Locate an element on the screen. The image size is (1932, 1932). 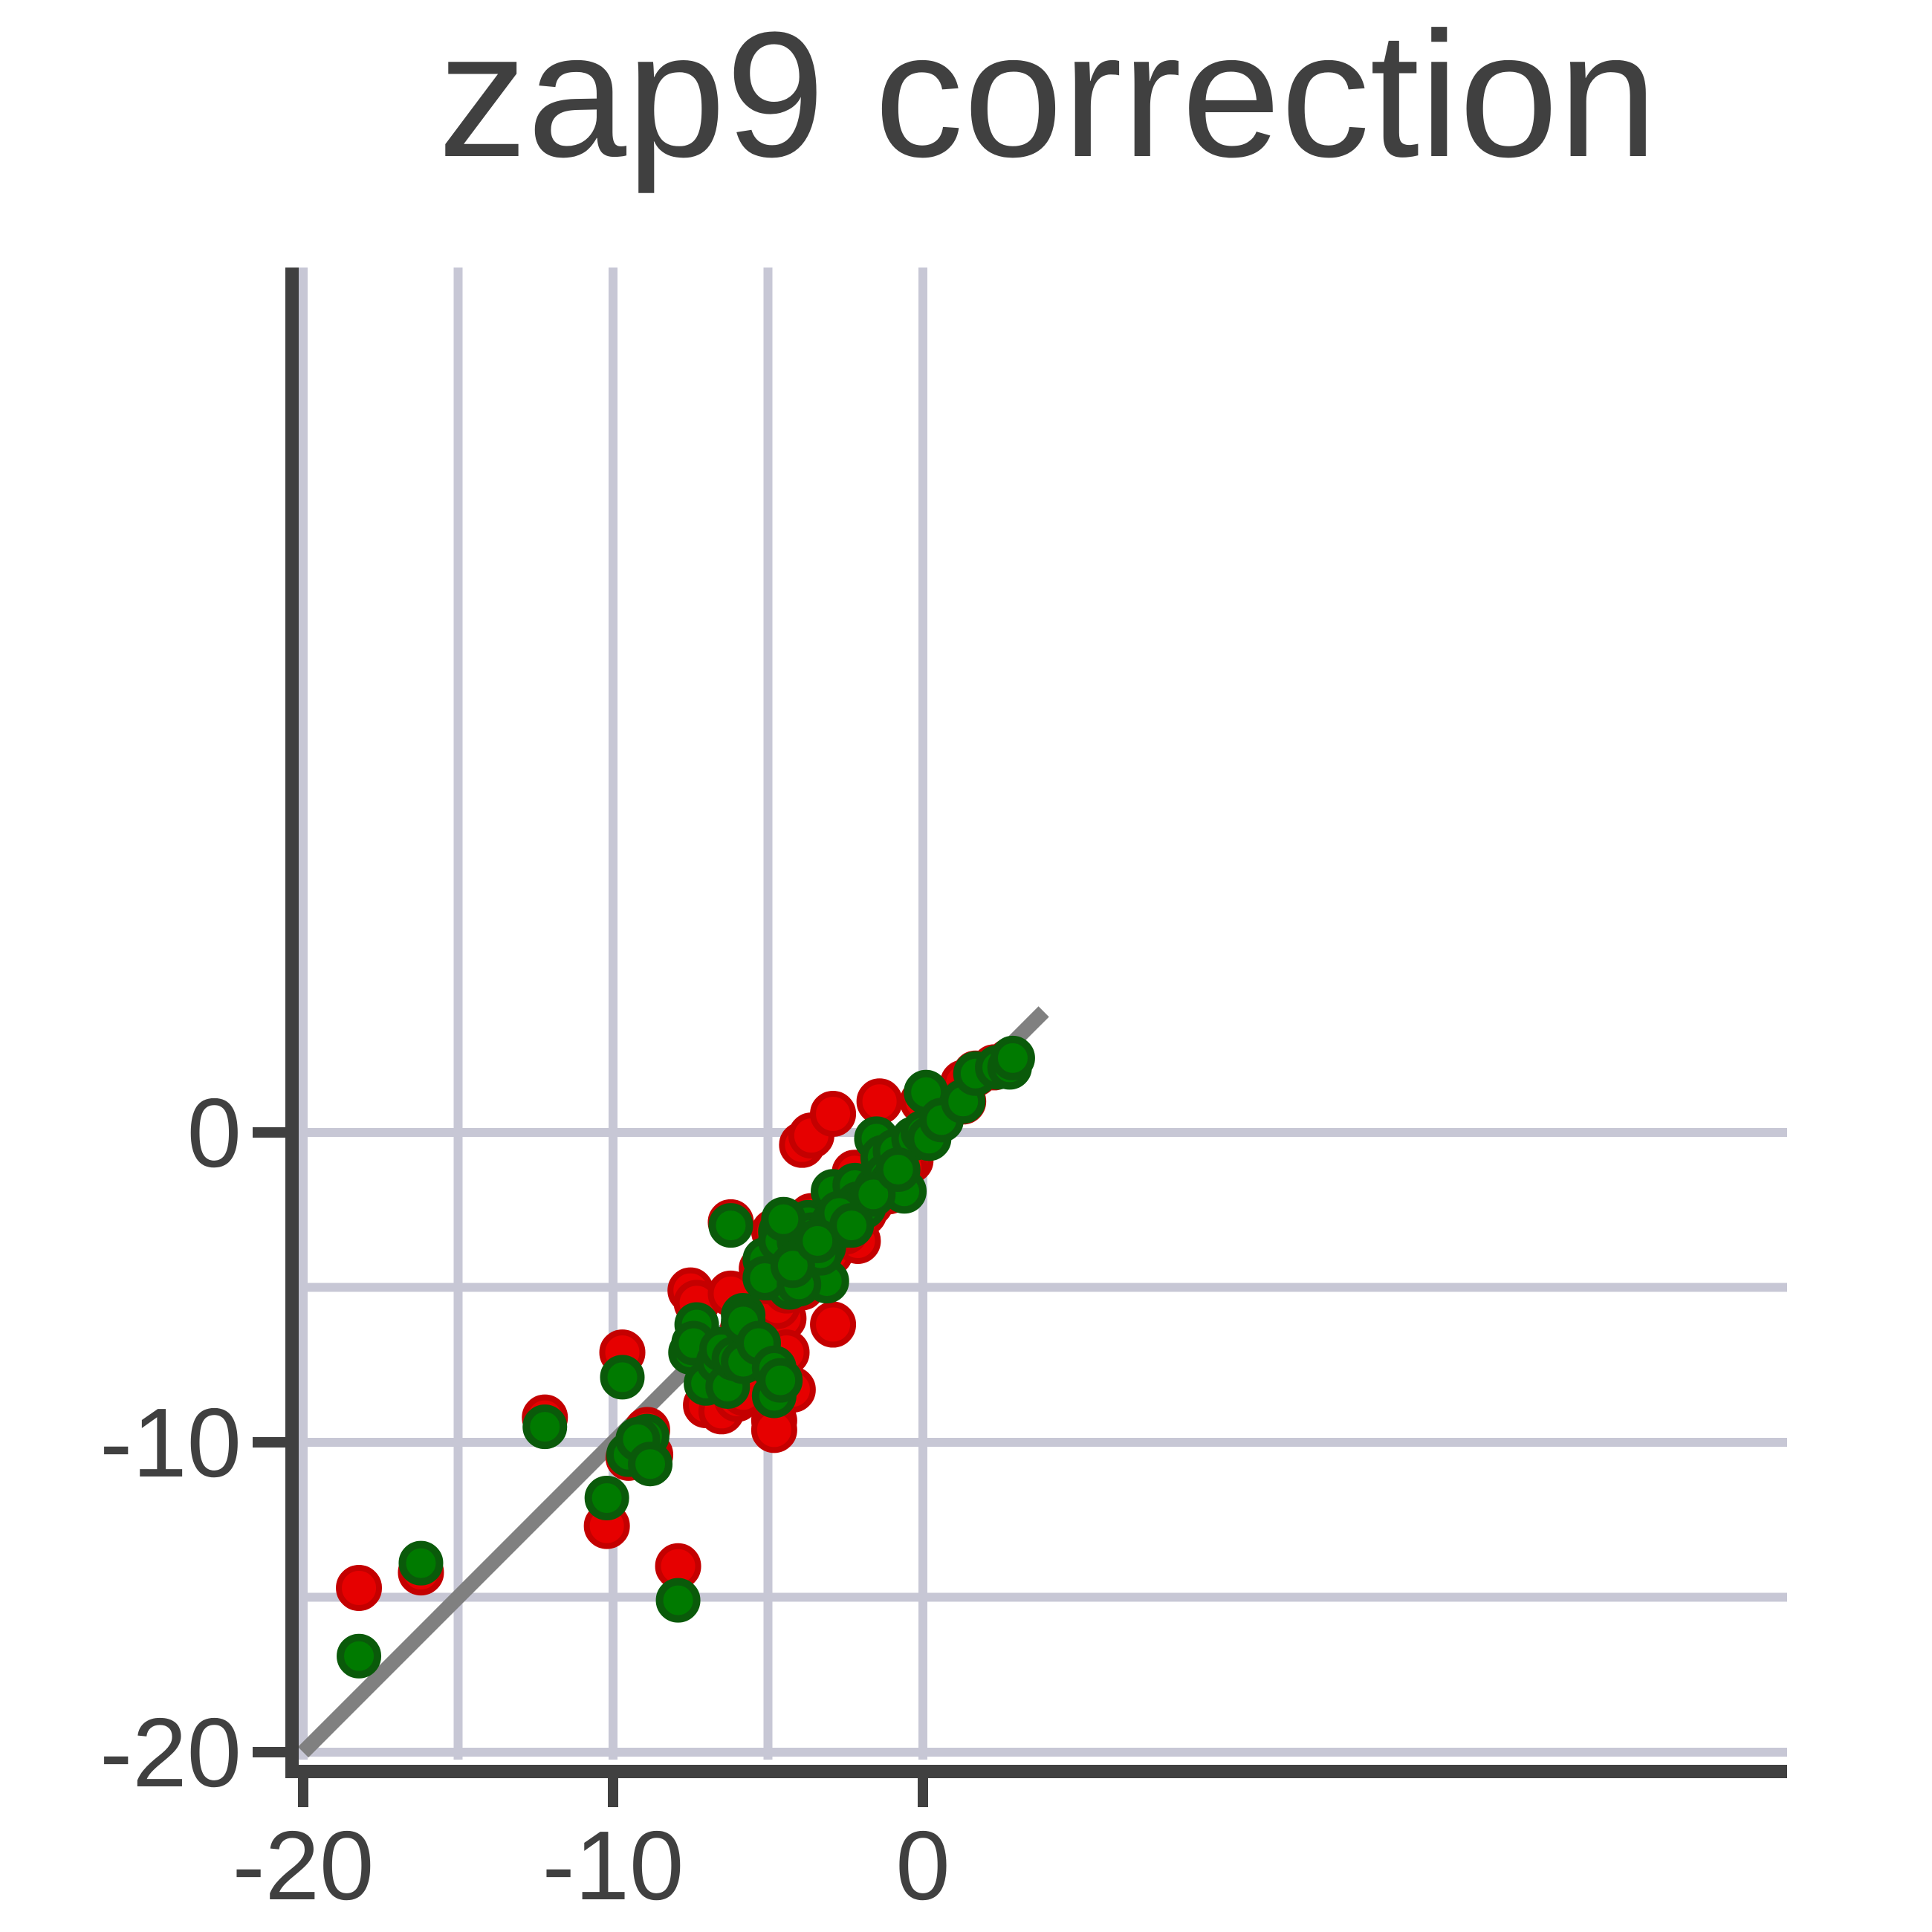
y-tick-label: 0 is located at coordinates (214, 1132).